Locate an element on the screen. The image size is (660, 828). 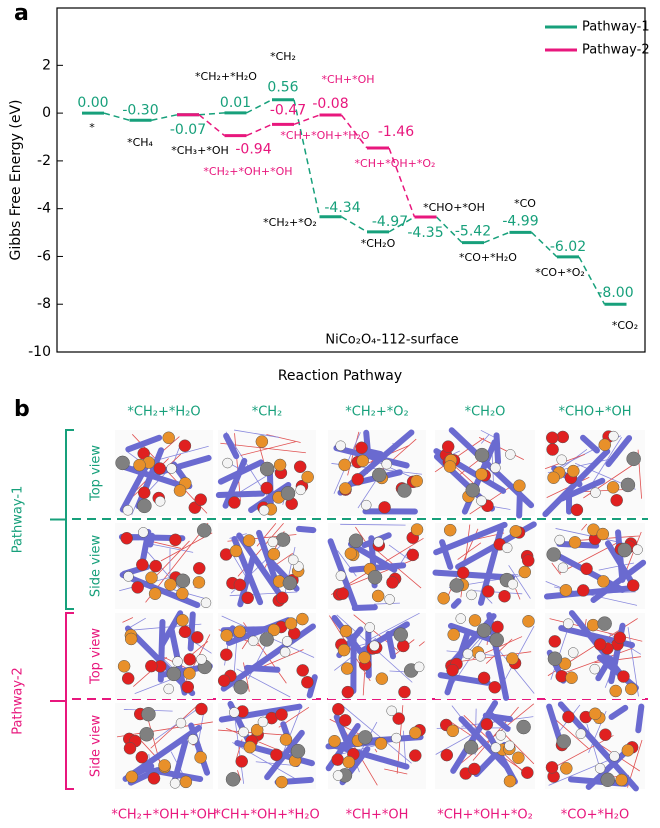
y-tick-label: -2 is located at coordinates (44, 161).